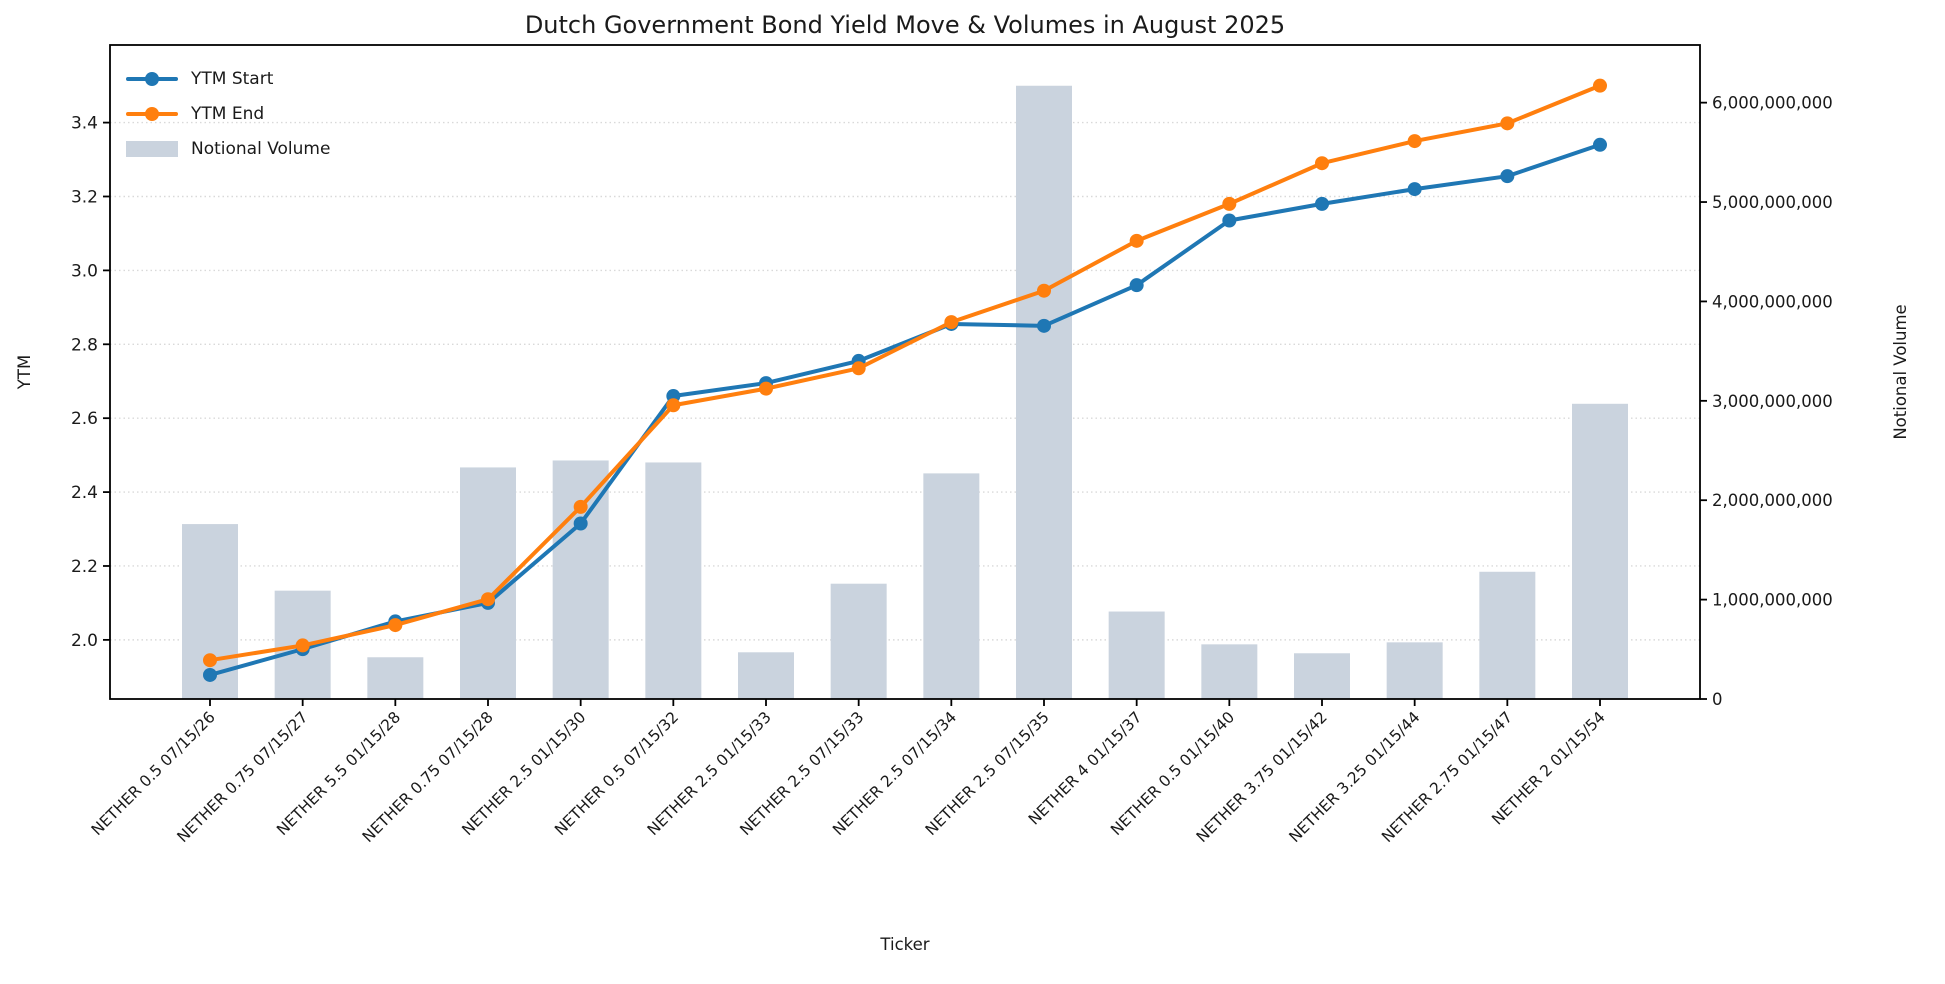  Describe the element at coordinates (1900, 371) in the screenshot. I see `right-y-axis-label: Notional Volume` at that location.